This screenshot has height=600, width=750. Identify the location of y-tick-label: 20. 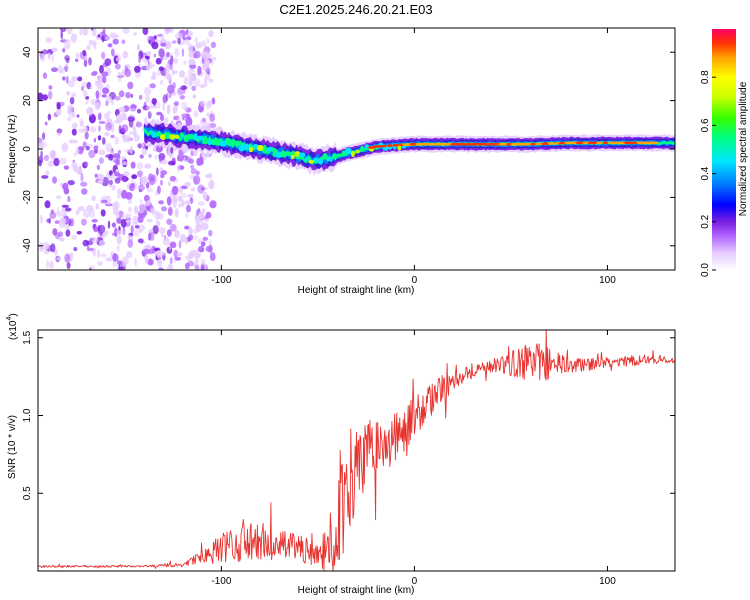
(27, 101).